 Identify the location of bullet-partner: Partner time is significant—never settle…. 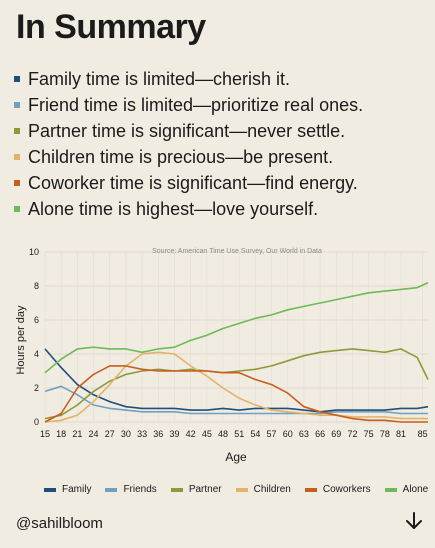
(221, 131).